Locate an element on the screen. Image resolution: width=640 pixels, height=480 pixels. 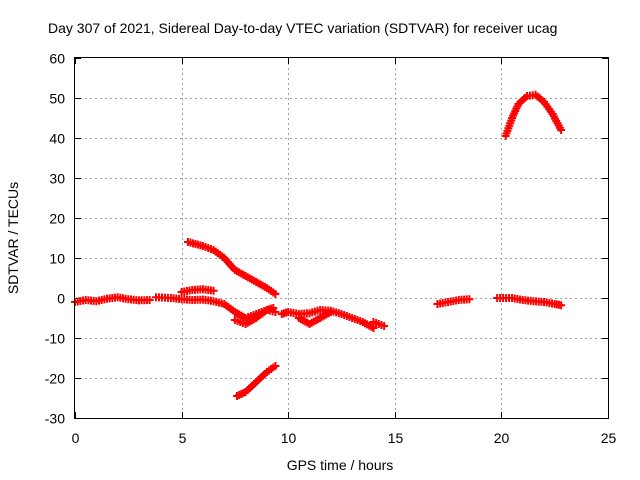
y-tick-label: 30 is located at coordinates (57, 179).